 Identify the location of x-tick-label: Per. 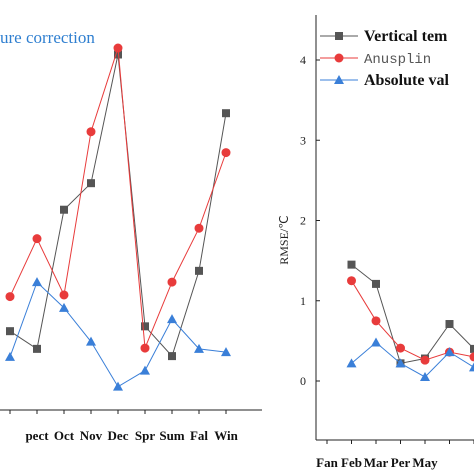
(401, 462).